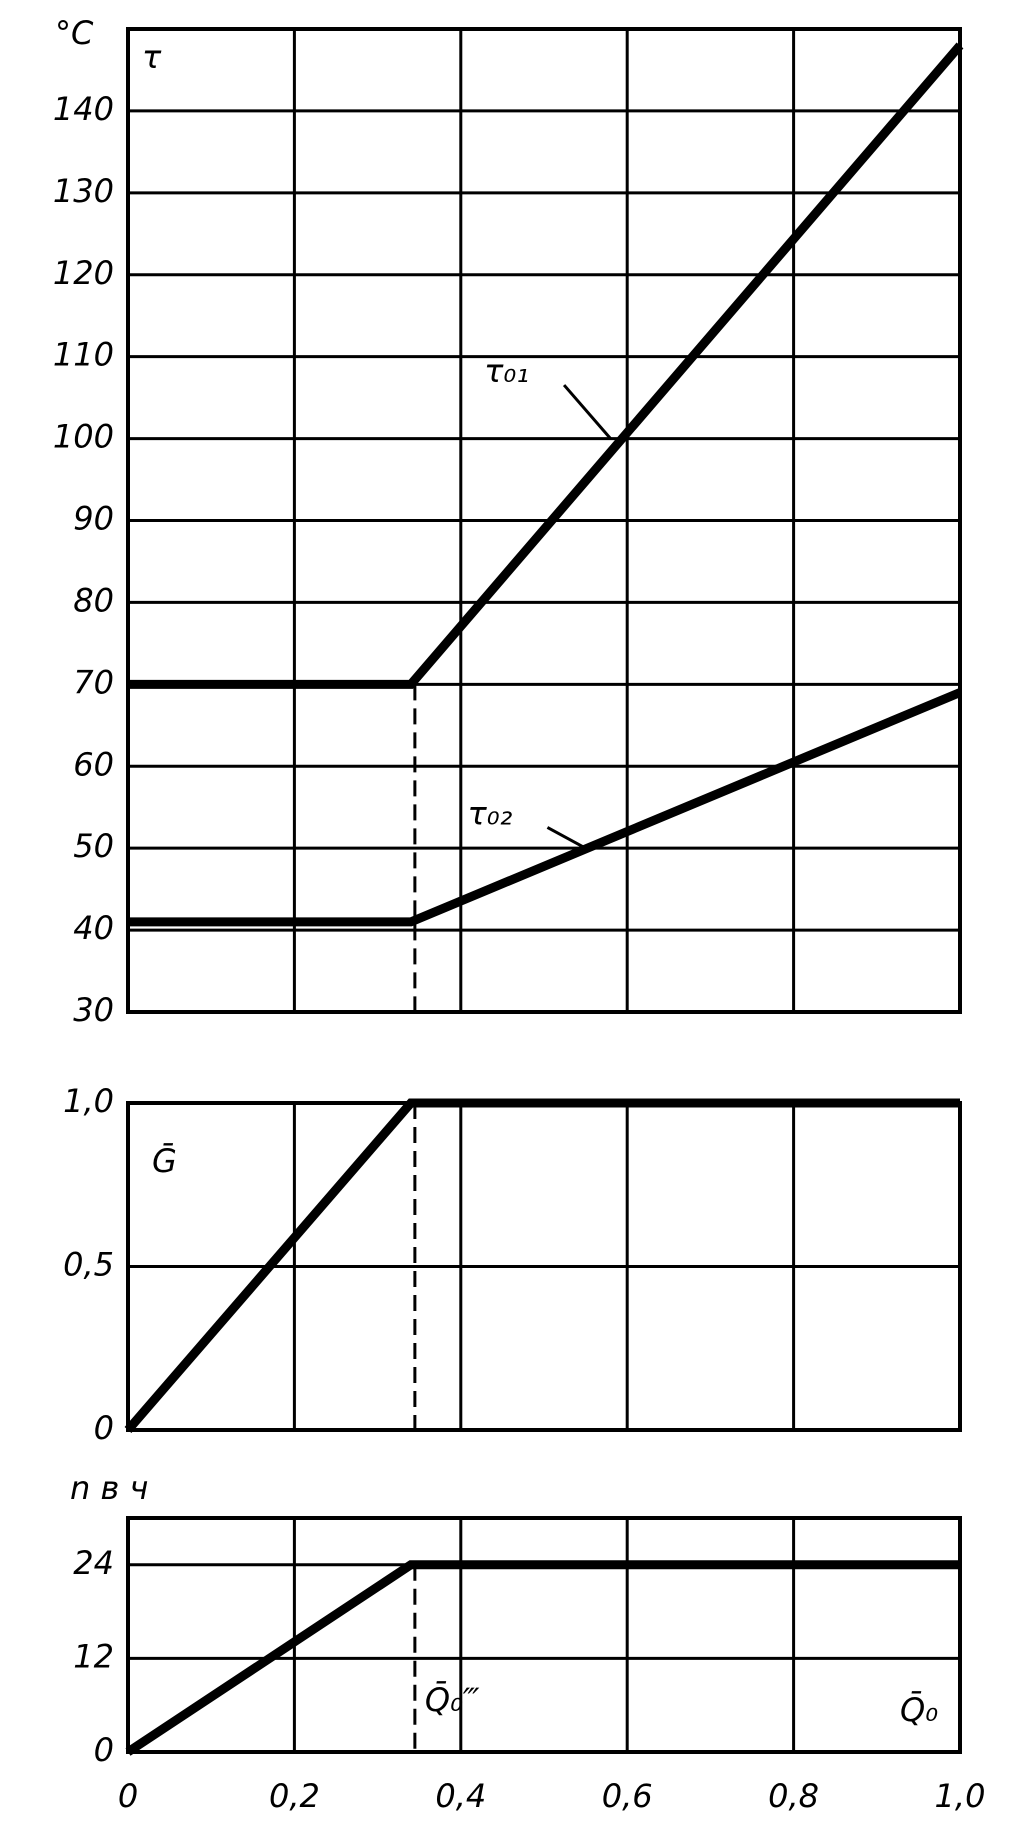  What do you see at coordinates (93, 928) in the screenshot?
I see `y-tick-label: 40` at bounding box center [93, 928].